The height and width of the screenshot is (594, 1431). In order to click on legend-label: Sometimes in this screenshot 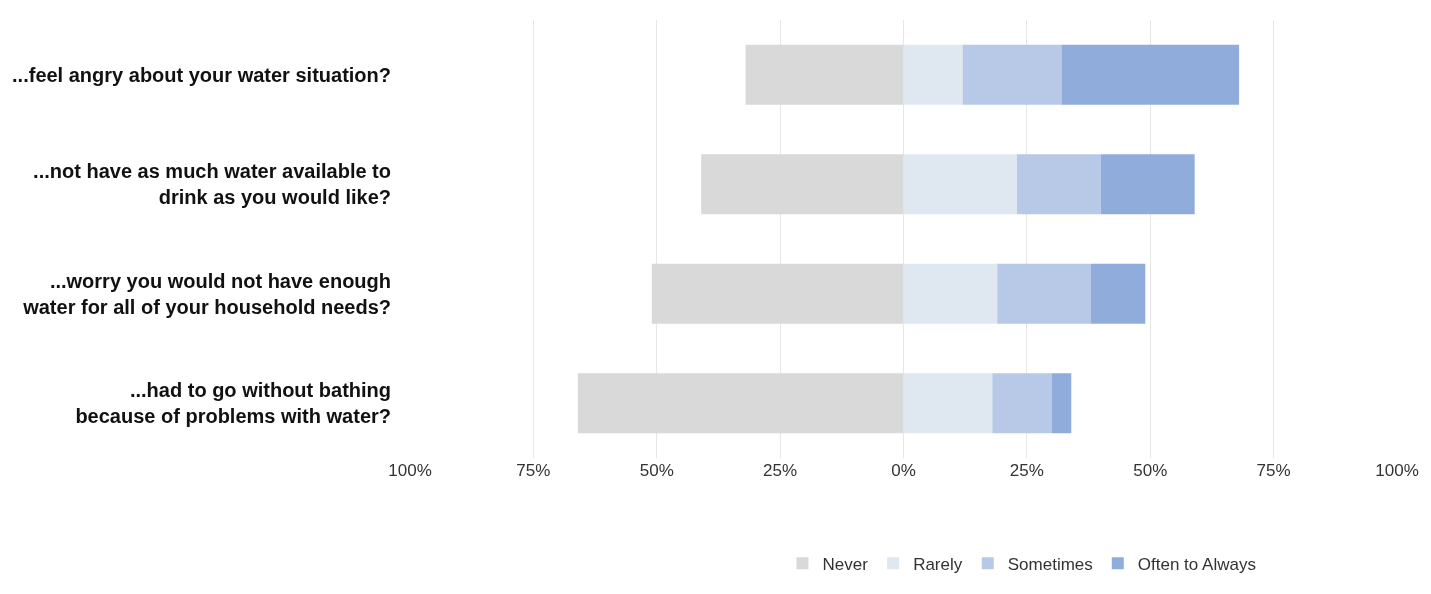, I will do `click(1050, 564)`.